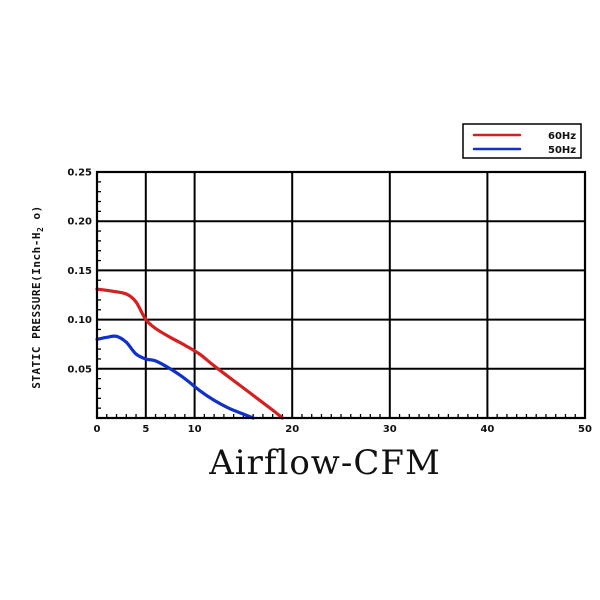 The width and height of the screenshot is (600, 600). What do you see at coordinates (487, 429) in the screenshot?
I see `x-tick-label: 40` at bounding box center [487, 429].